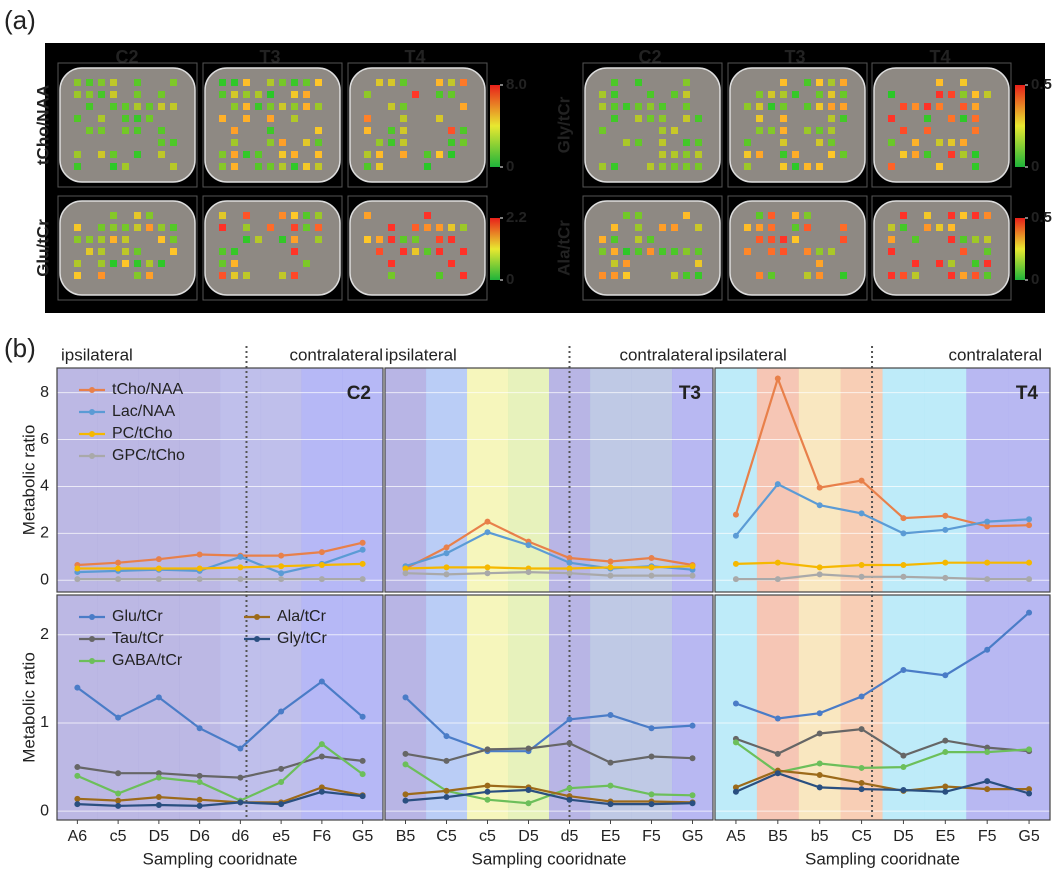  What do you see at coordinates (127, 125) in the screenshot?
I see `map-frame` at bounding box center [127, 125].